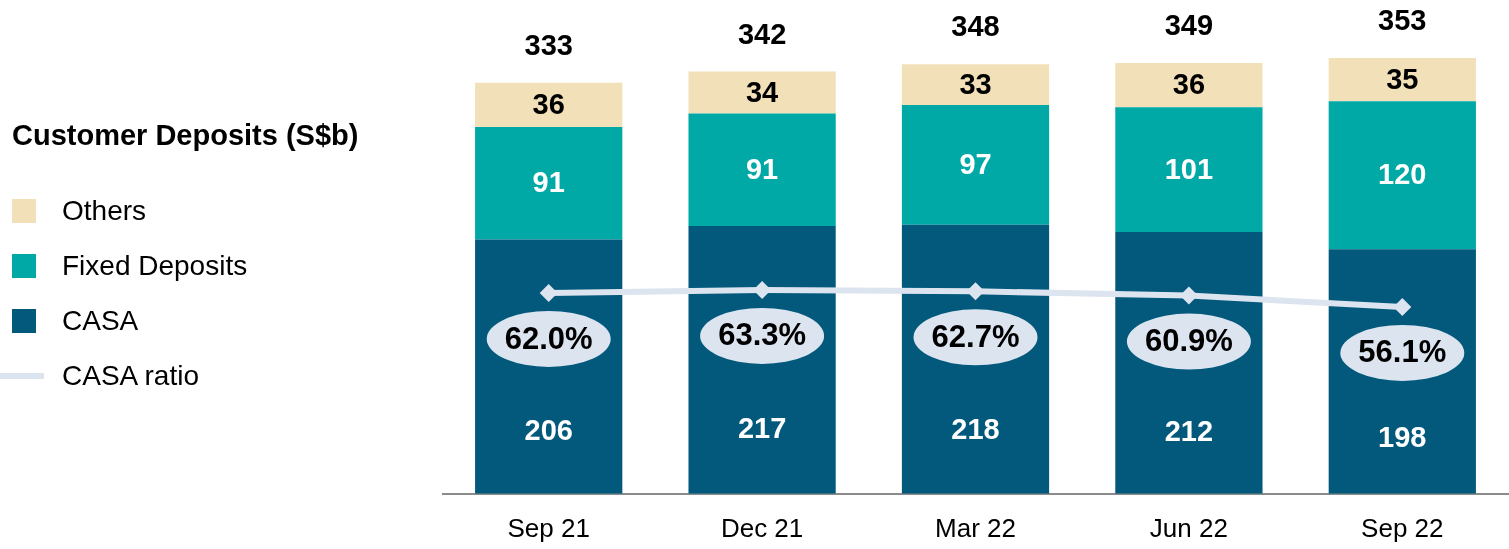 The image size is (1509, 549). Describe the element at coordinates (975, 527) in the screenshot. I see `x-tick-label: Mar 22` at that location.